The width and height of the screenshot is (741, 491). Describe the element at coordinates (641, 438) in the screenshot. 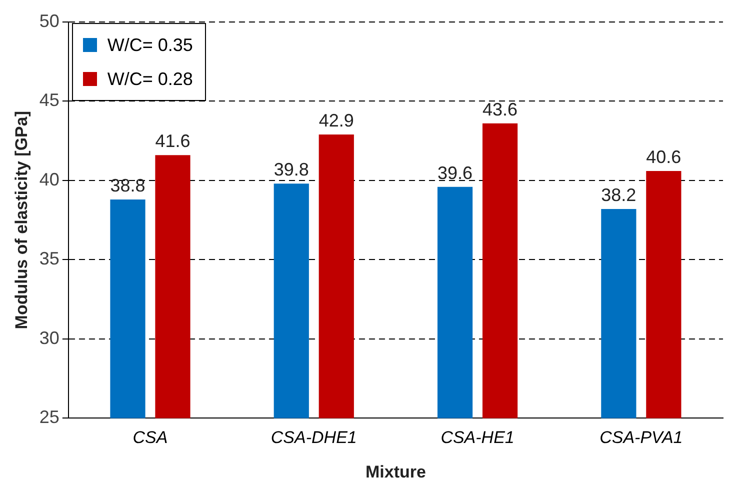

I see `x-tick-label: CSA-PVA1` at that location.